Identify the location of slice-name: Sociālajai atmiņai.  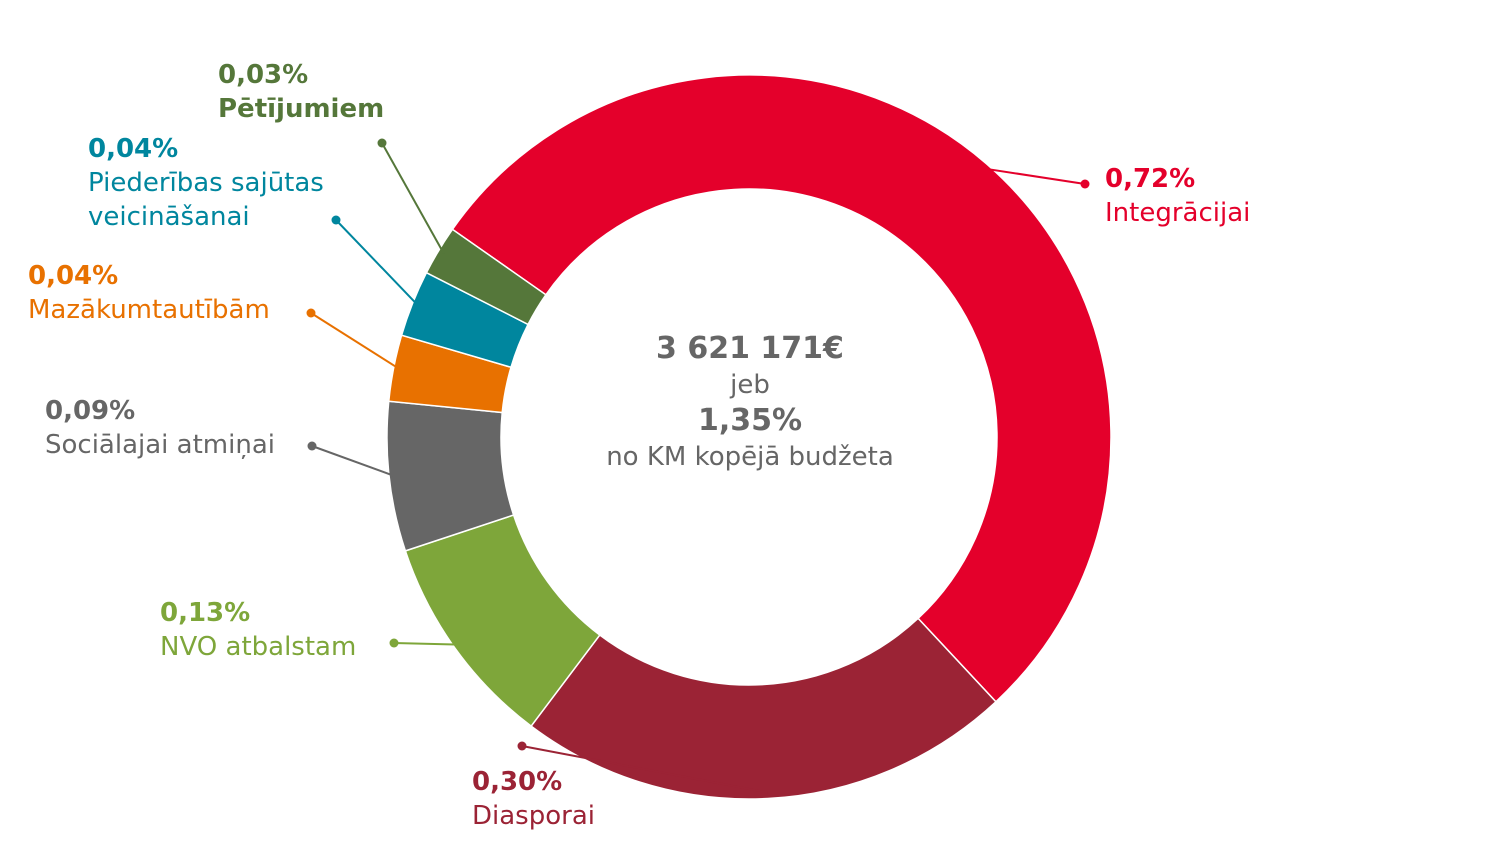
(160, 445).